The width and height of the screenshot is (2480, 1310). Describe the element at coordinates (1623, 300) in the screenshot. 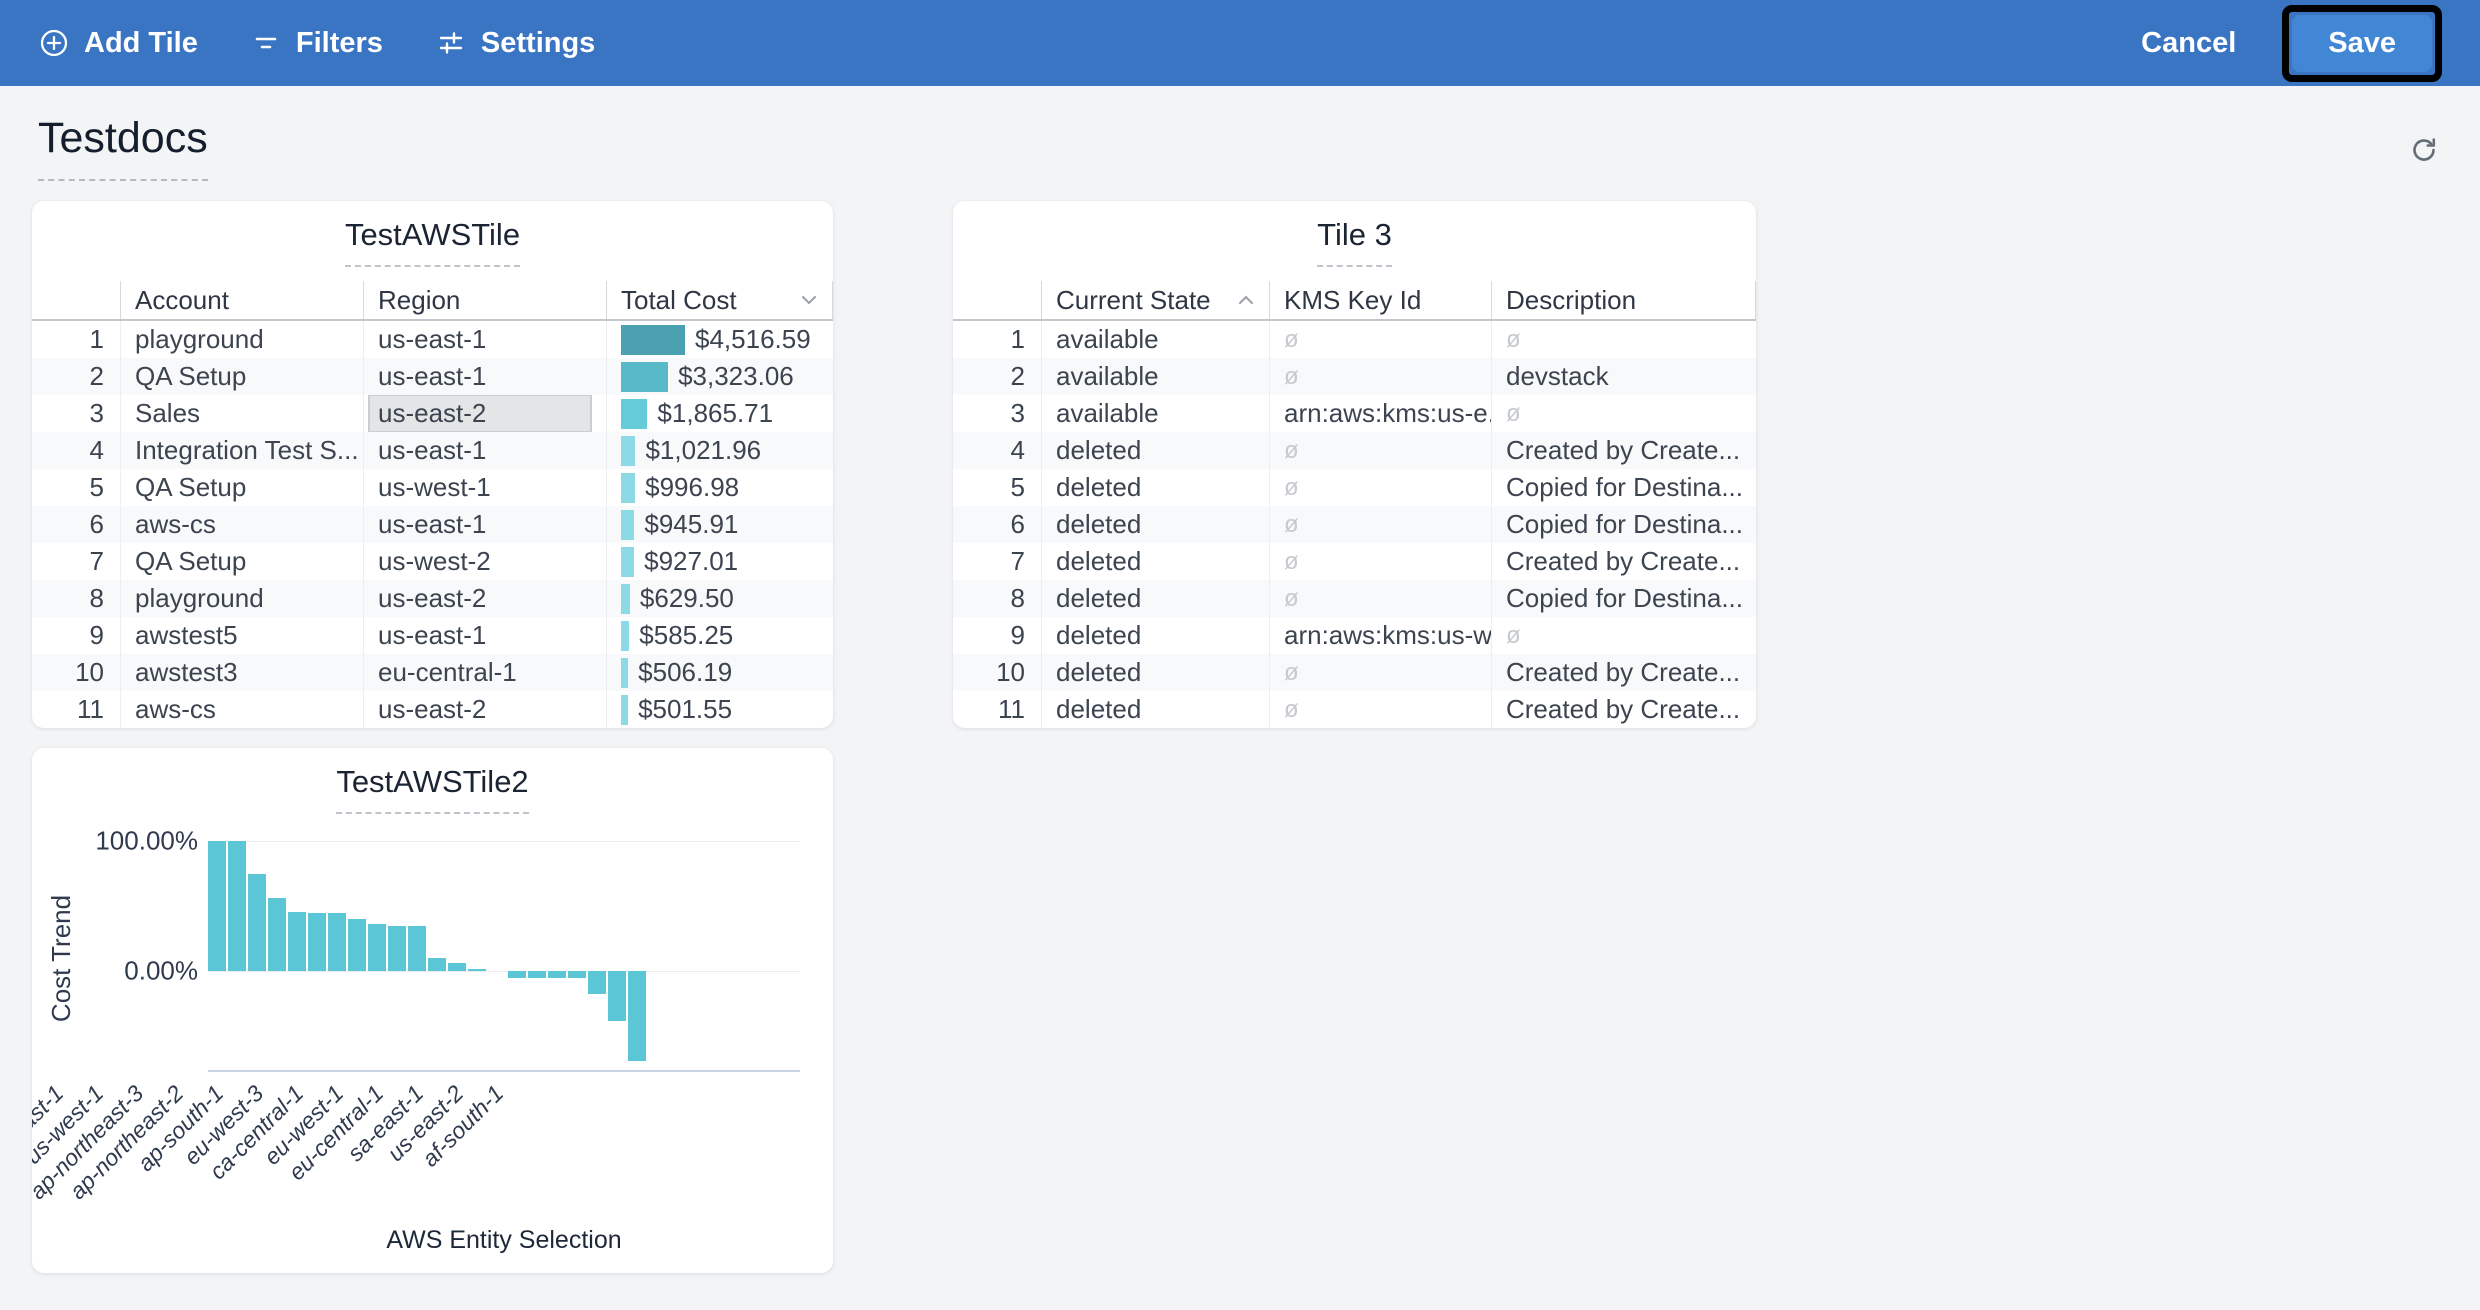

I see `column-header-description: Description` at that location.